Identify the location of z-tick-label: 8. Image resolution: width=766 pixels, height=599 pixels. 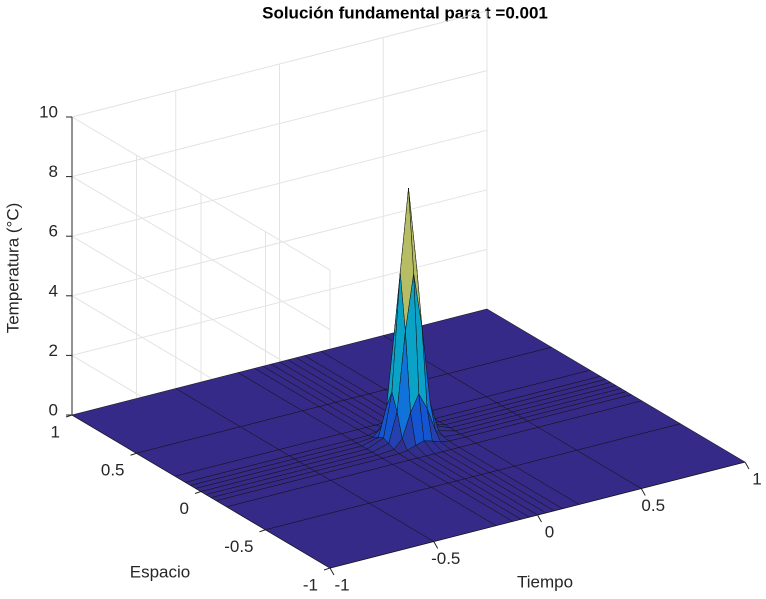
(53, 171).